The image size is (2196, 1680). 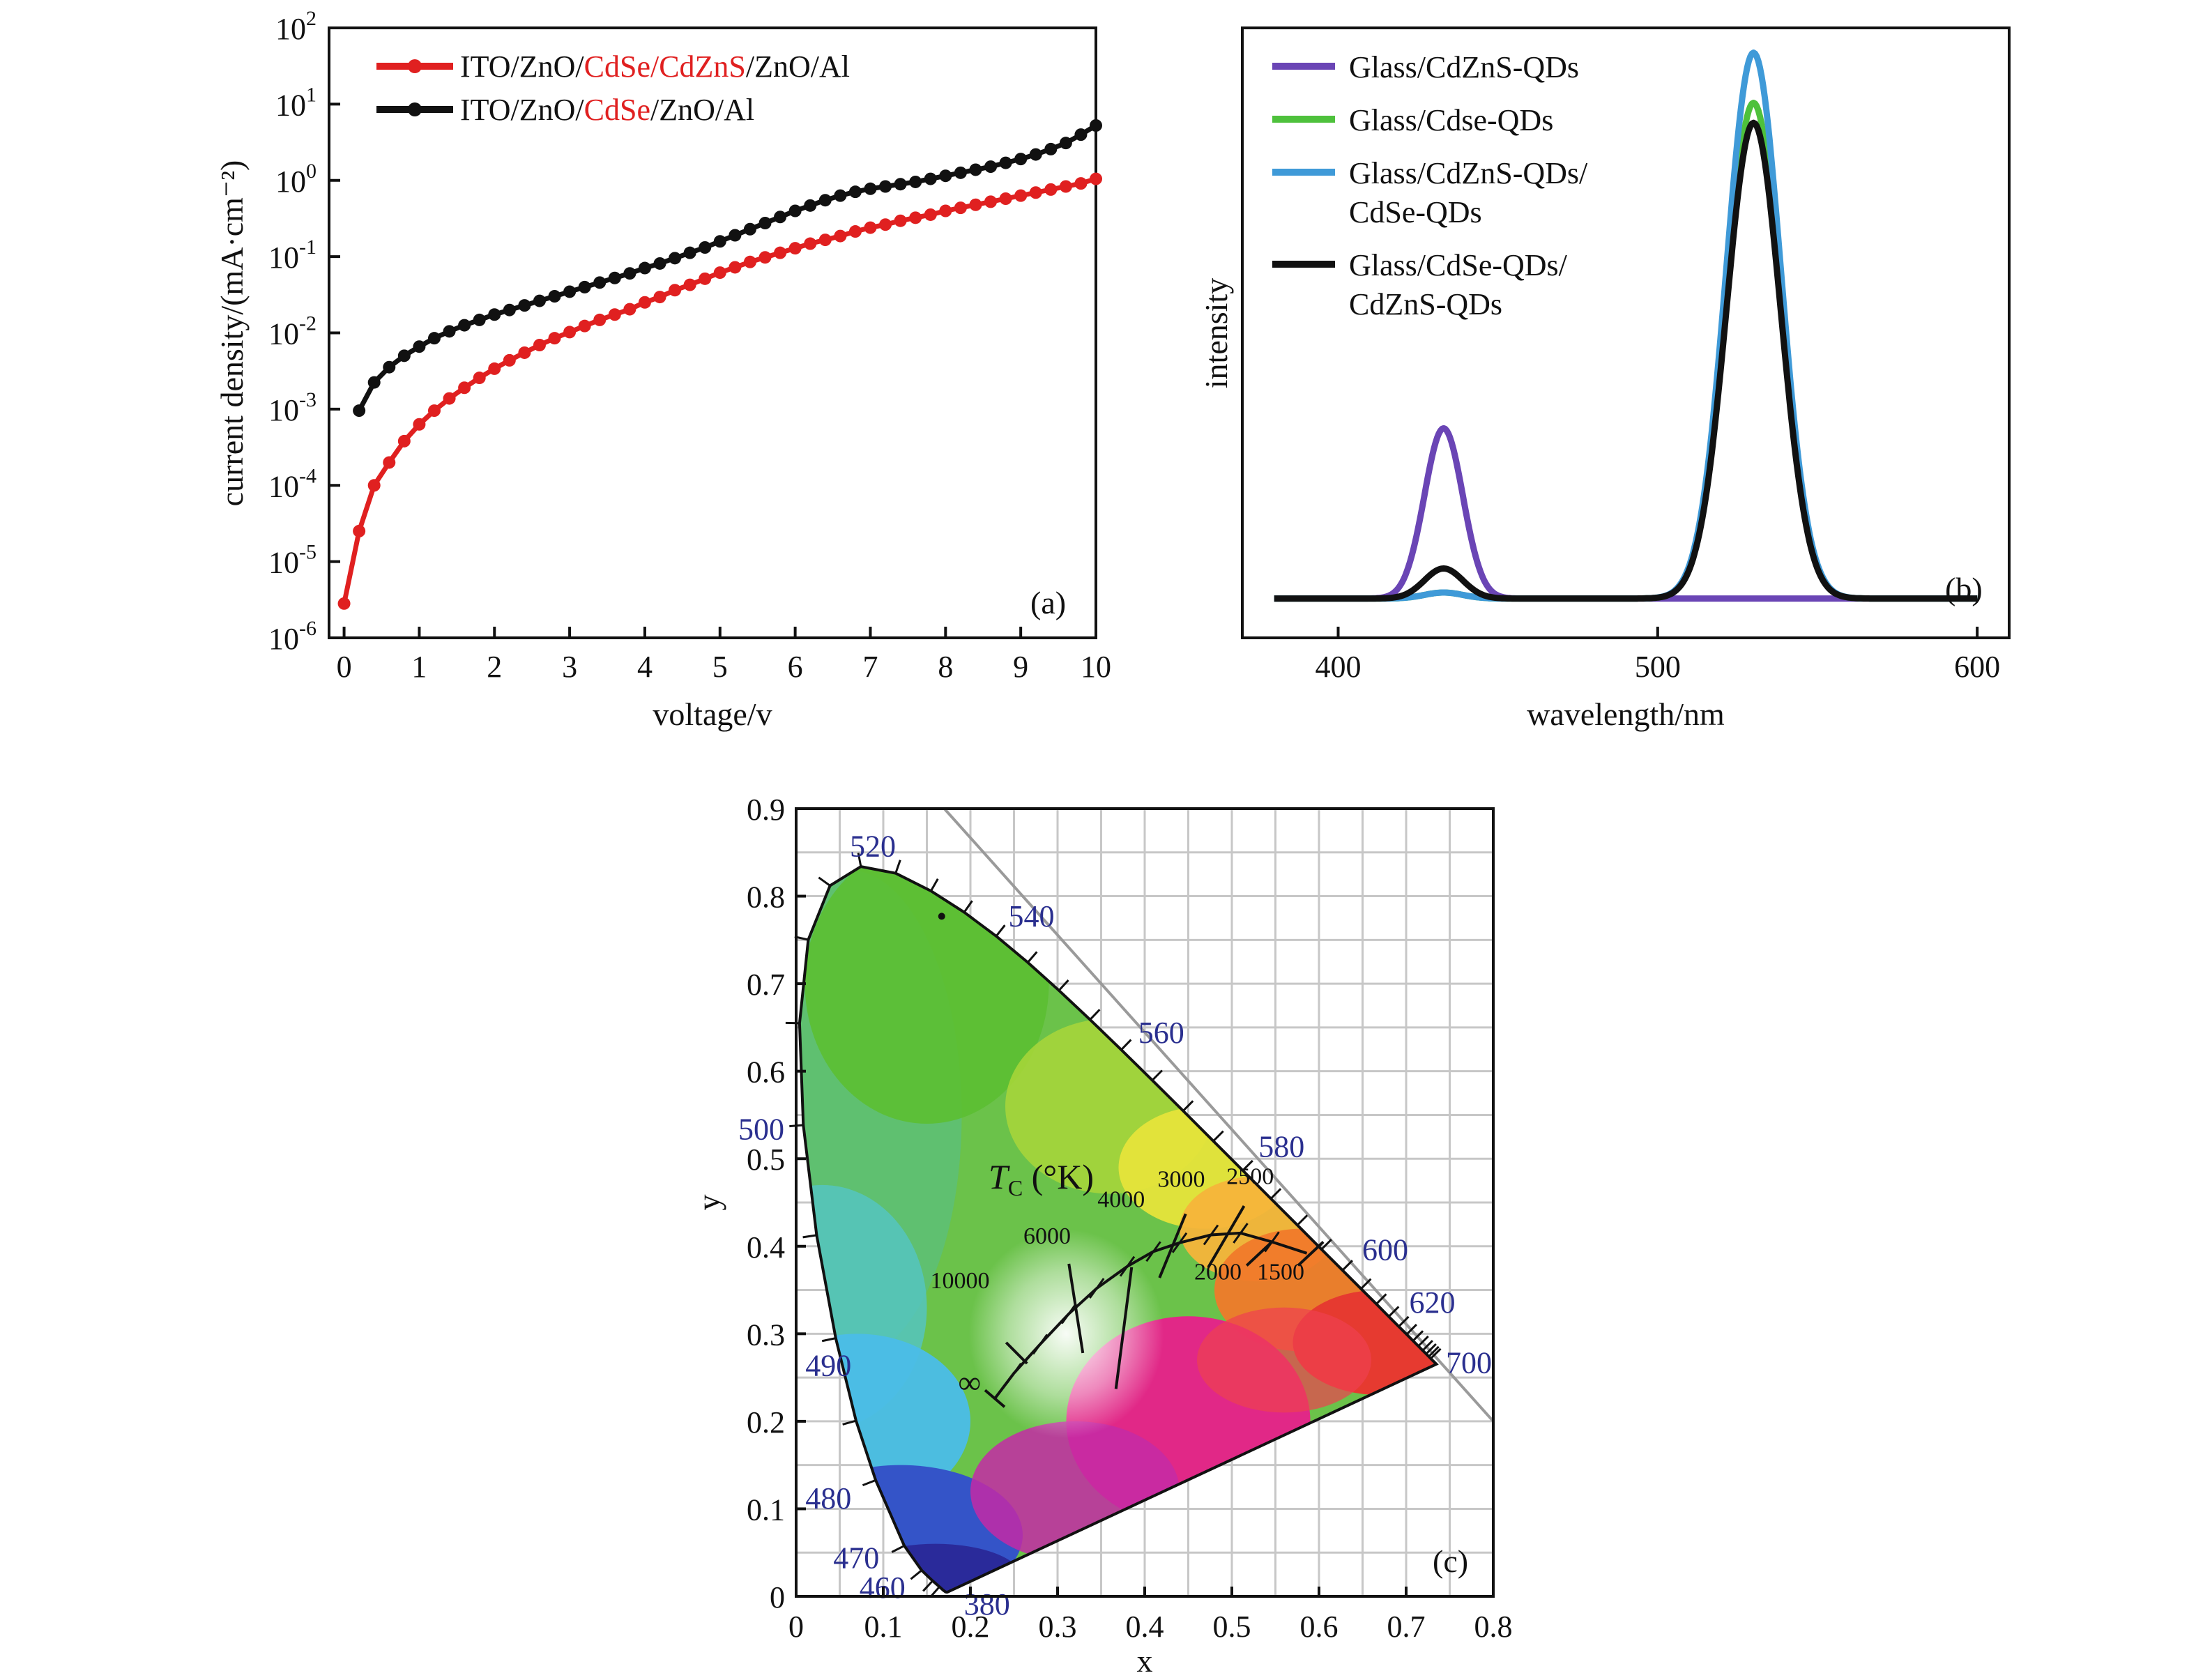 I want to click on y-tick-exponent: -3, so click(x=308, y=399).